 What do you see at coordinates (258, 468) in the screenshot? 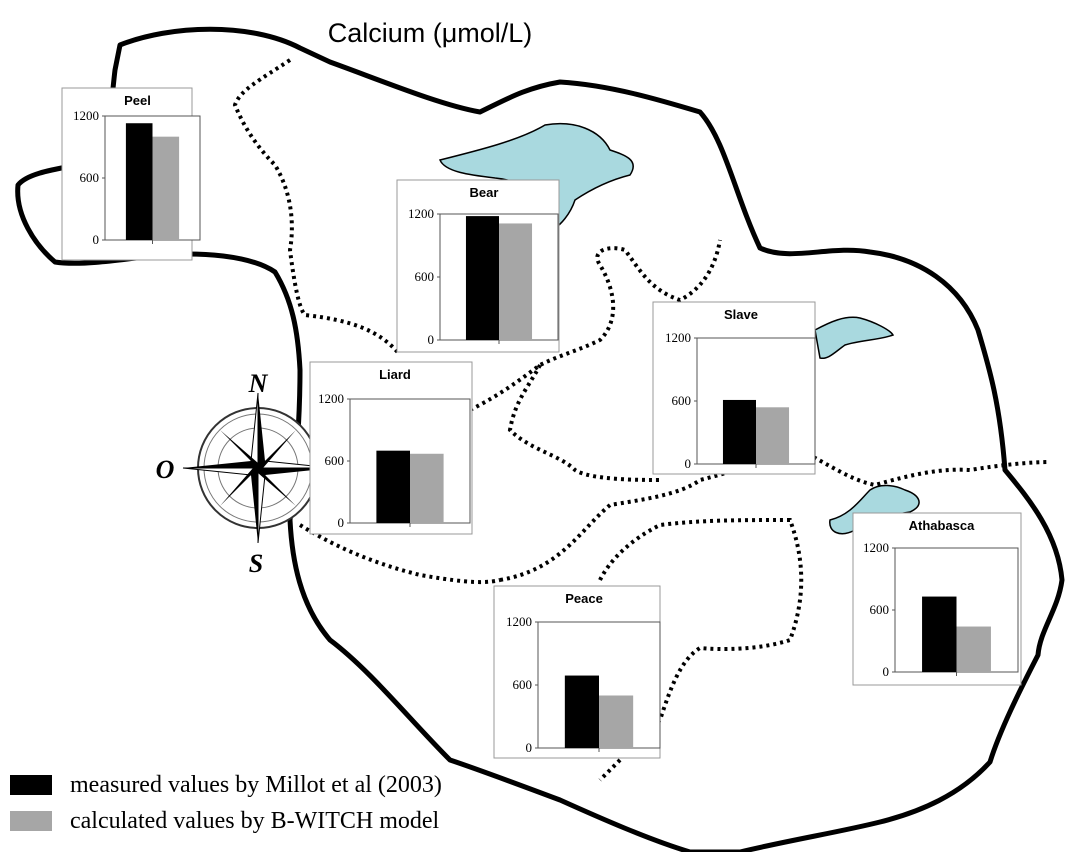
I see `compass-rose` at bounding box center [258, 468].